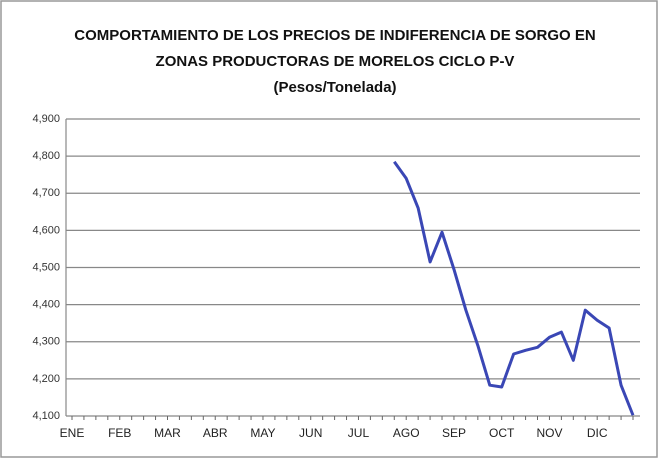 This screenshot has height=458, width=658. I want to click on y-tick-label: 4,500, so click(46, 267).